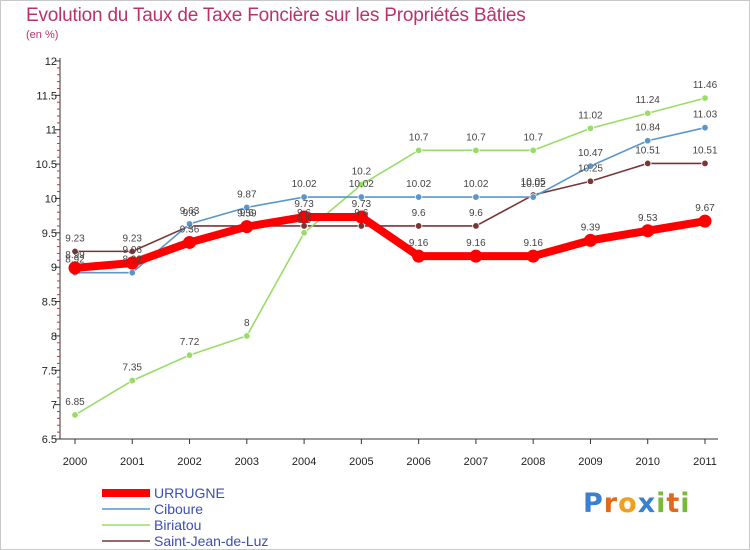 Image resolution: width=750 pixels, height=550 pixels. I want to click on data-label: 7.35, so click(133, 368).